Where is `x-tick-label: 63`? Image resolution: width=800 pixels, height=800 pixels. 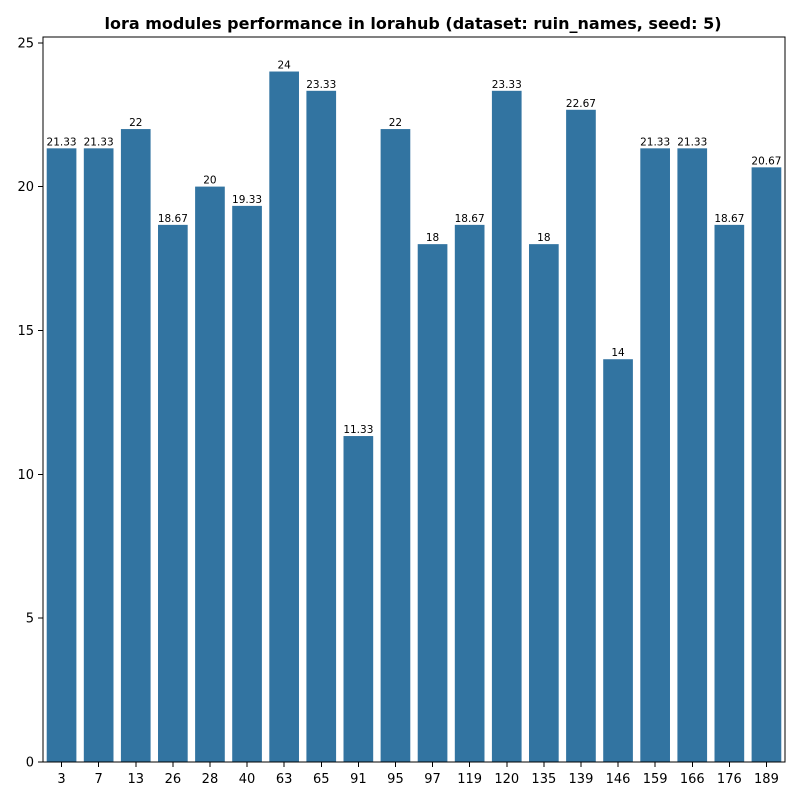 x-tick-label: 63 is located at coordinates (284, 779).